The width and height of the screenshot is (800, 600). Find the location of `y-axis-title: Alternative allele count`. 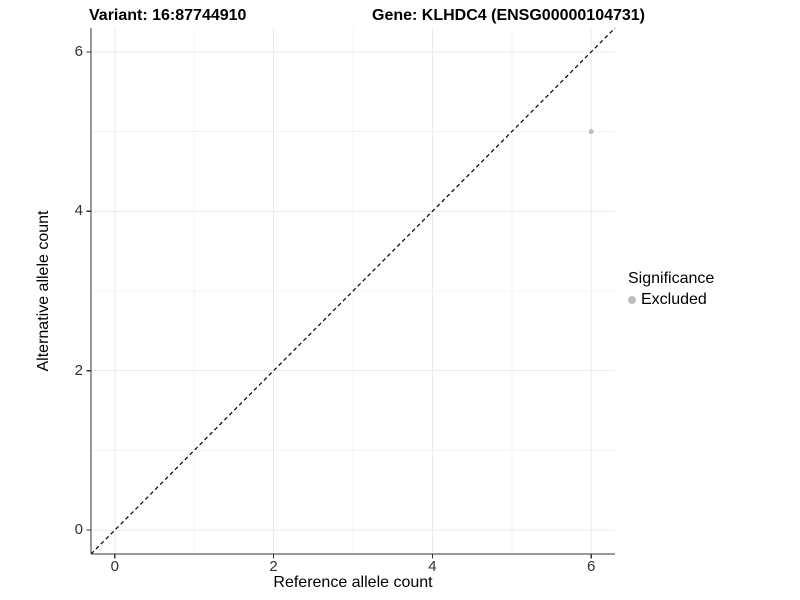

y-axis-title: Alternative allele count is located at coordinates (43, 291).